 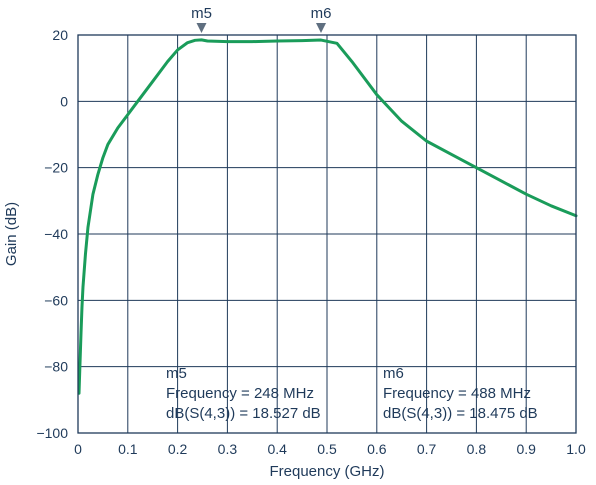 What do you see at coordinates (64, 101) in the screenshot?
I see `y-tick-label: 0` at bounding box center [64, 101].